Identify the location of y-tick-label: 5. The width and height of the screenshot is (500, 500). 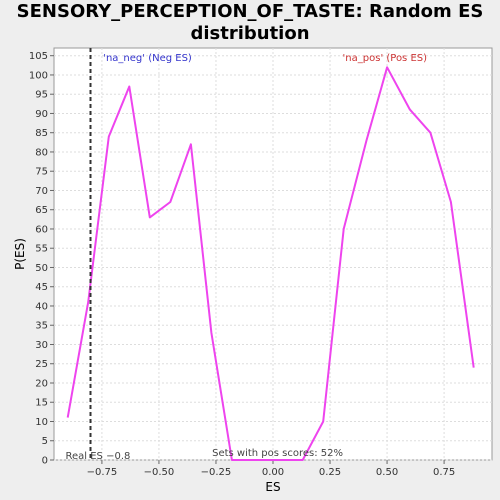
(45, 441).